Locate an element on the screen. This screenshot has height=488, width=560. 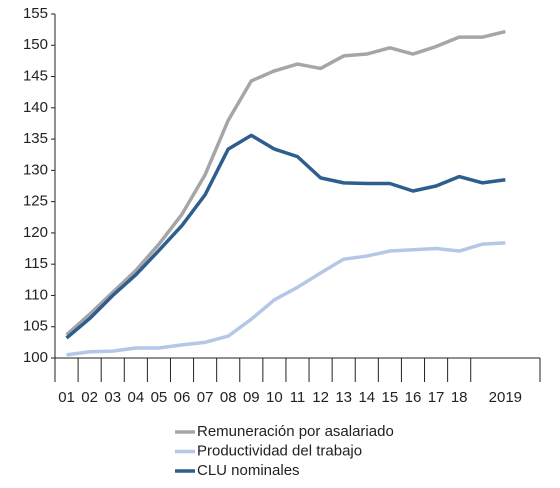
y-tick-label: 145 is located at coordinates (35, 76).